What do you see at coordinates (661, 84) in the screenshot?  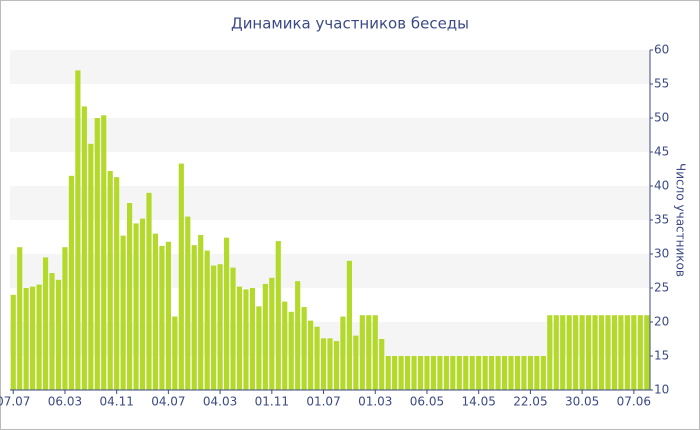 I see `y-tick-label: 55` at bounding box center [661, 84].